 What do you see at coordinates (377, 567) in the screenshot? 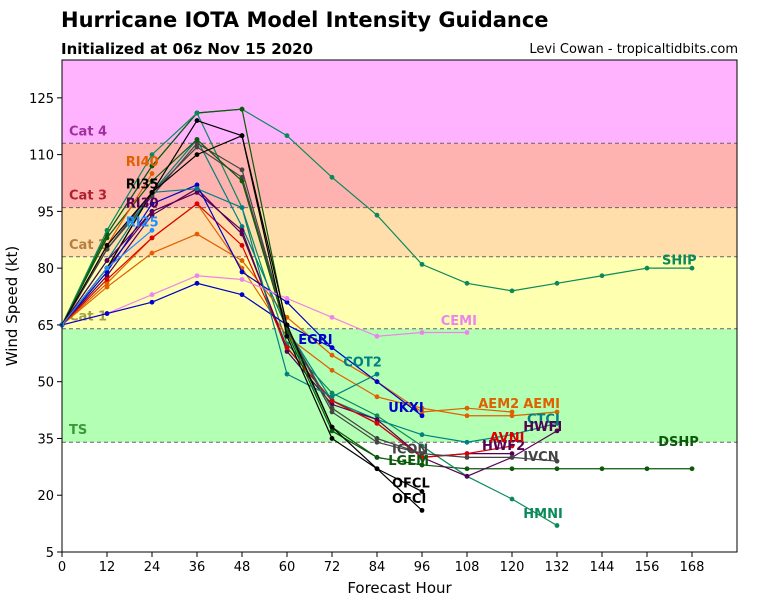
I see `x-tick-label: 84` at bounding box center [377, 567].